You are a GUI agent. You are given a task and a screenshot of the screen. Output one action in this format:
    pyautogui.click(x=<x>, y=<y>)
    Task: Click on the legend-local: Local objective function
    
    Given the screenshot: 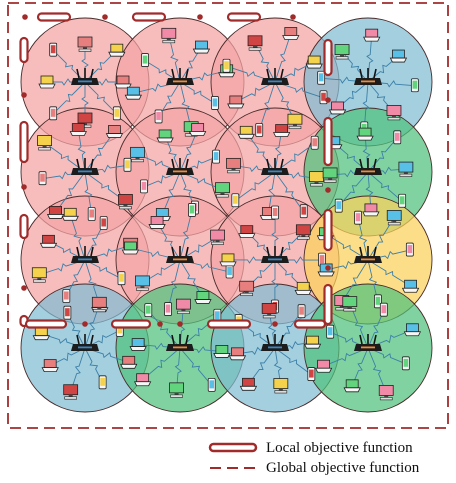 What is the action you would take?
    pyautogui.click(x=310, y=448)
    